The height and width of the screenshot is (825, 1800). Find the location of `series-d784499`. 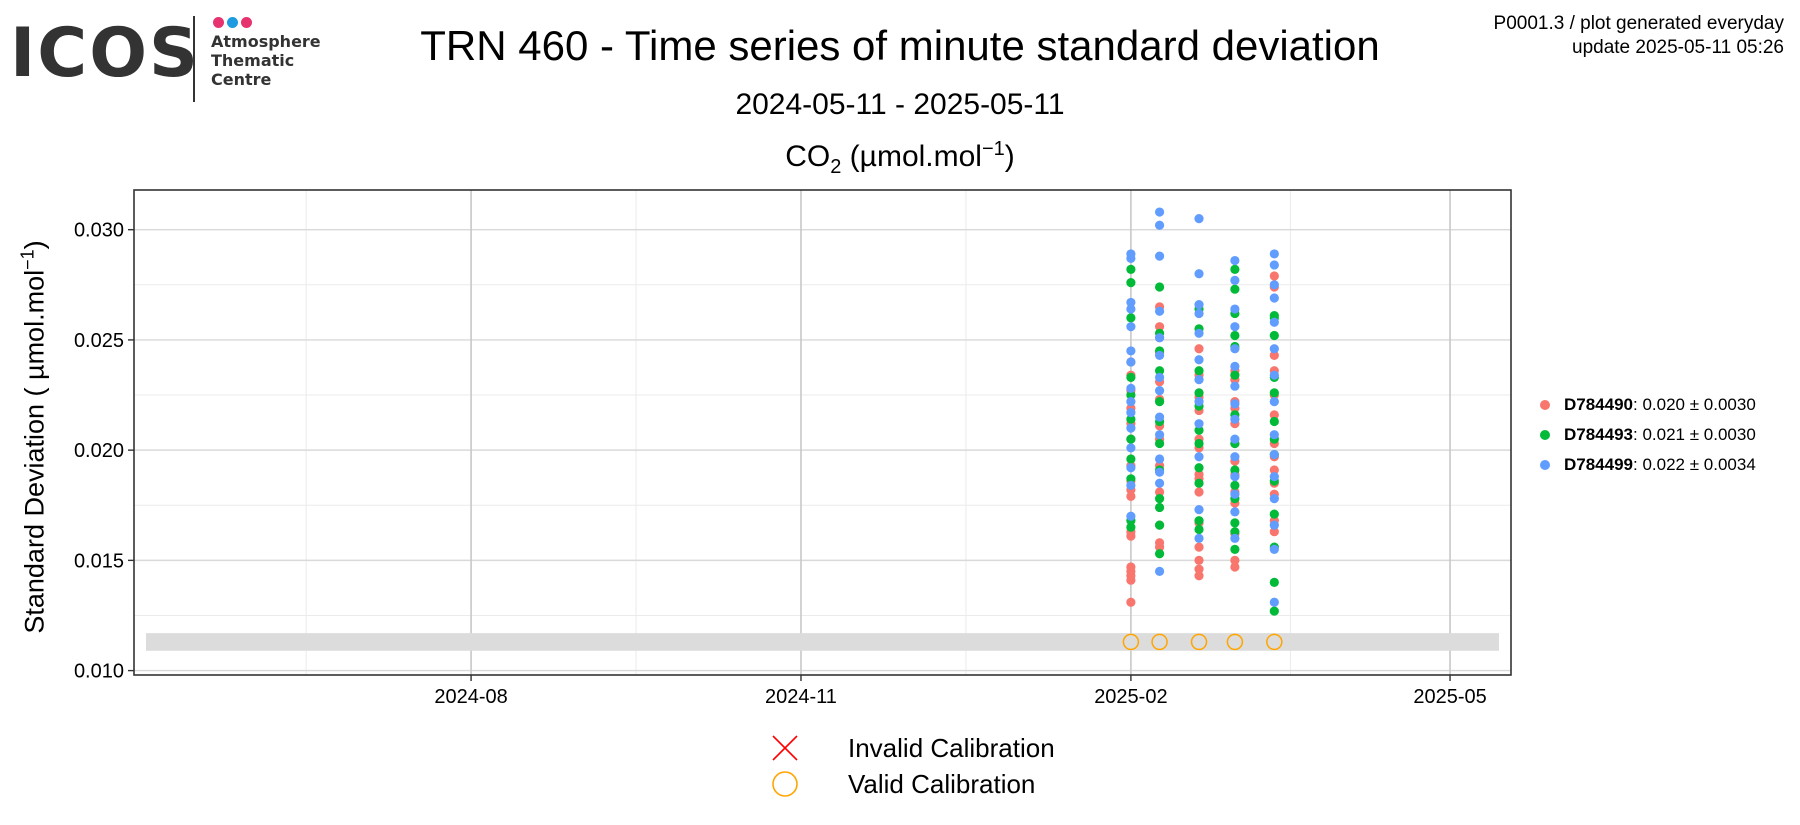

series-d784499 is located at coordinates (1202, 407).